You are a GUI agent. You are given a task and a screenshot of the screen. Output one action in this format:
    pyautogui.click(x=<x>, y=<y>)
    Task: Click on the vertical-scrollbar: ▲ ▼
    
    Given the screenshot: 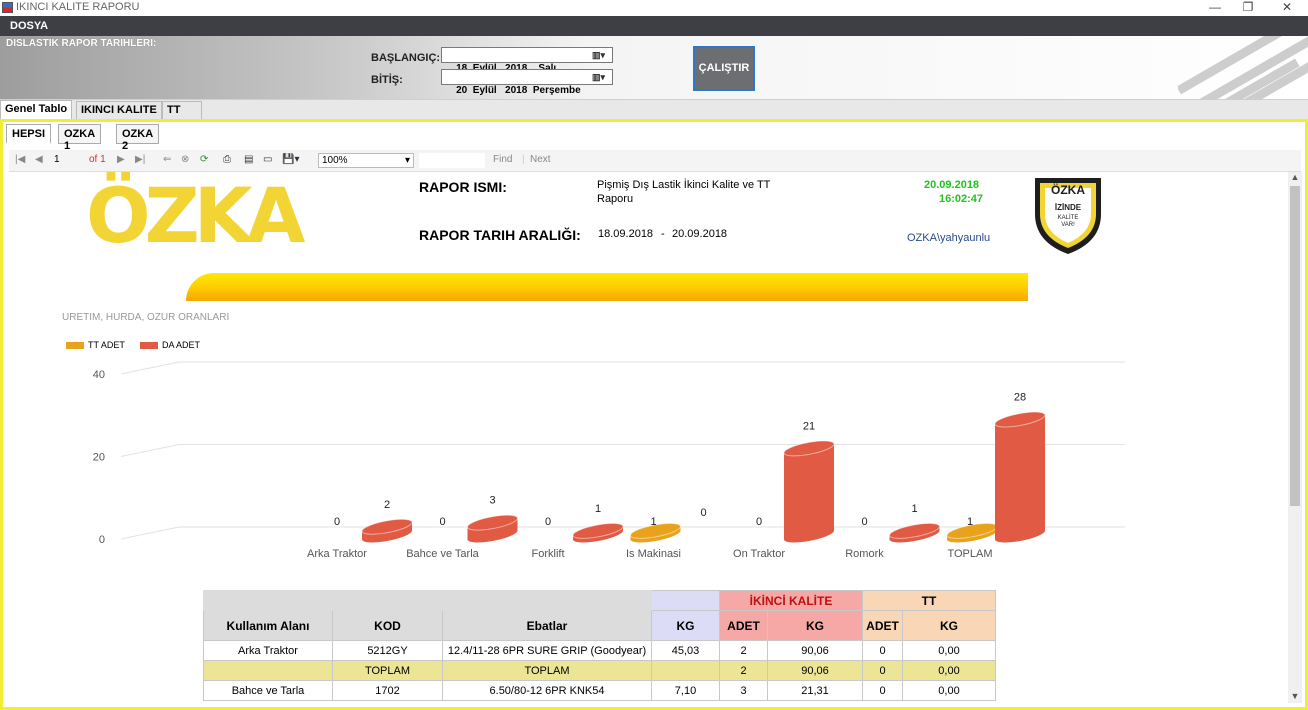 What is the action you would take?
    pyautogui.click(x=1295, y=437)
    